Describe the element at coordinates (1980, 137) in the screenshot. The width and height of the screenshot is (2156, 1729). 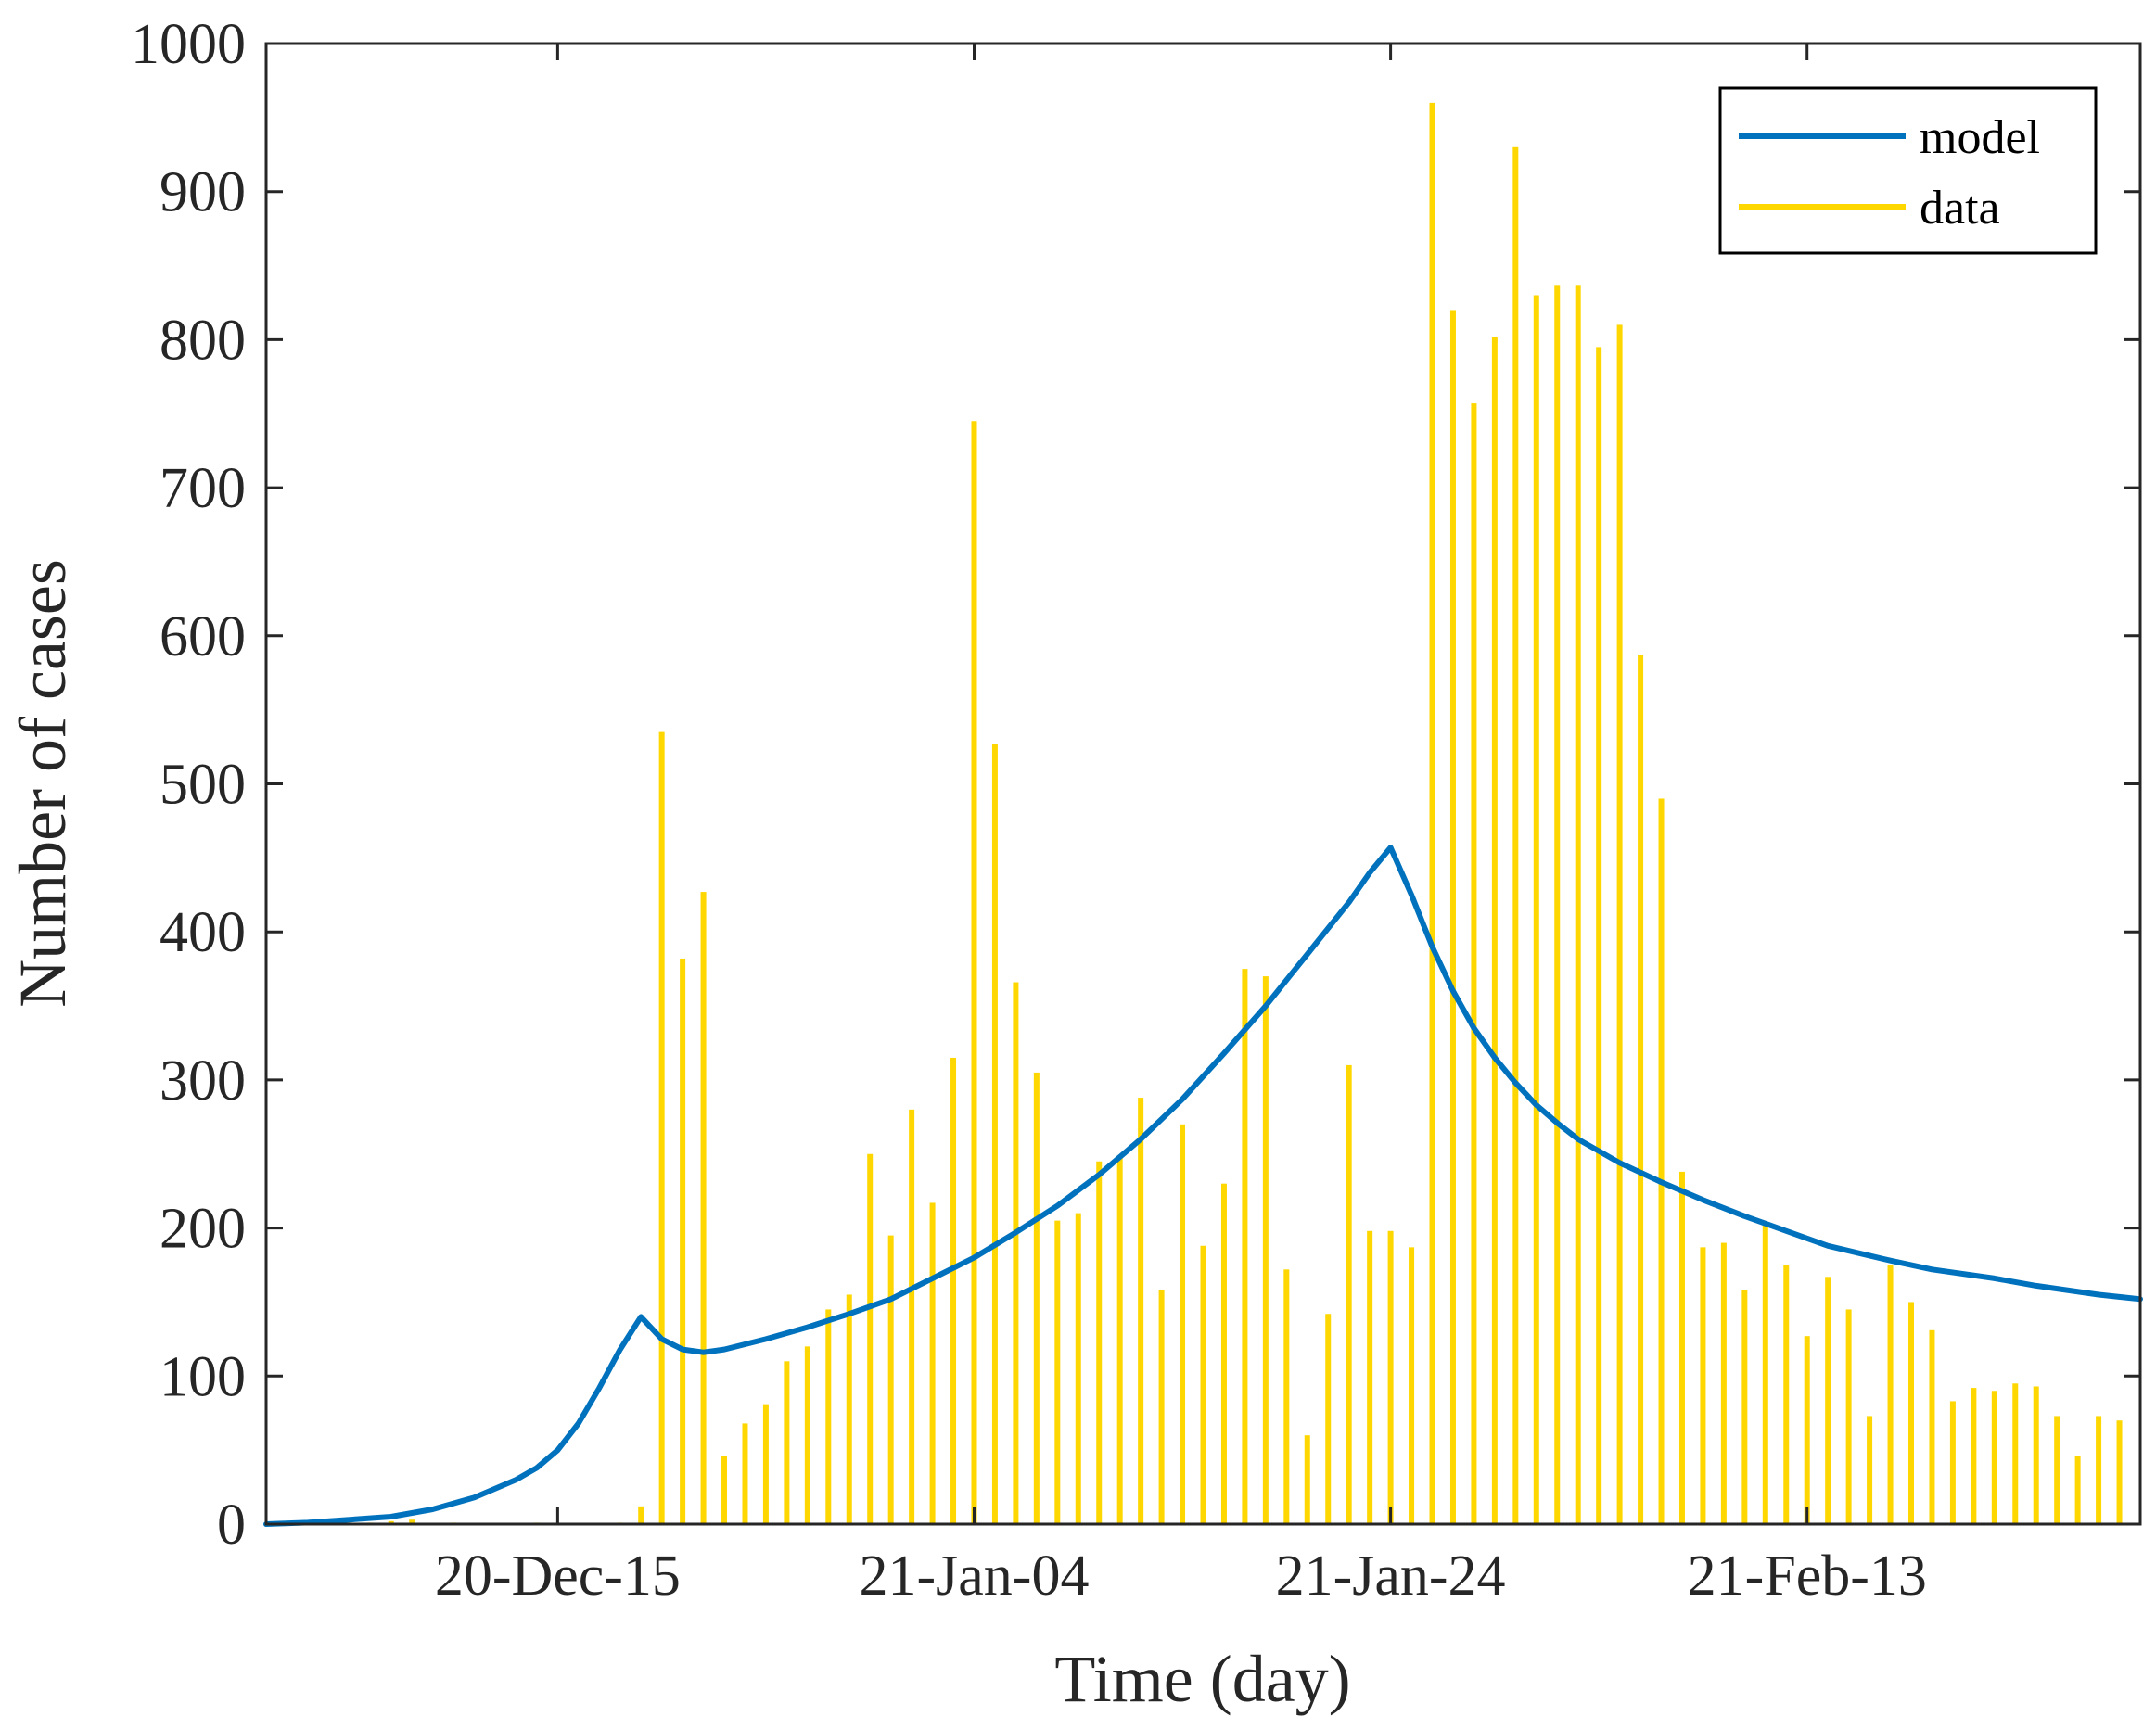
I see `legend-model-label: model` at that location.